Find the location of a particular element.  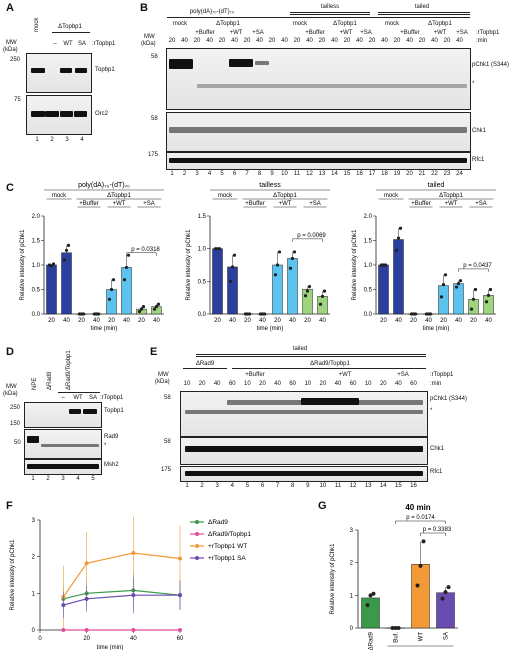

p-value: p = 0.0174 is located at coordinates (420, 518).